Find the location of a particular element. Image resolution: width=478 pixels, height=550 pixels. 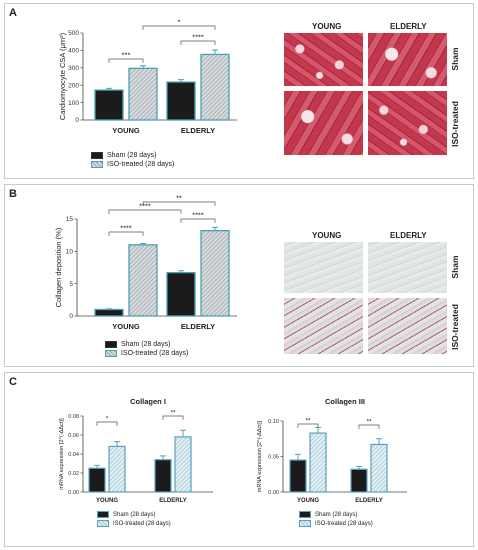

y-tick-label: 0.05 is located at coordinates (273, 458).